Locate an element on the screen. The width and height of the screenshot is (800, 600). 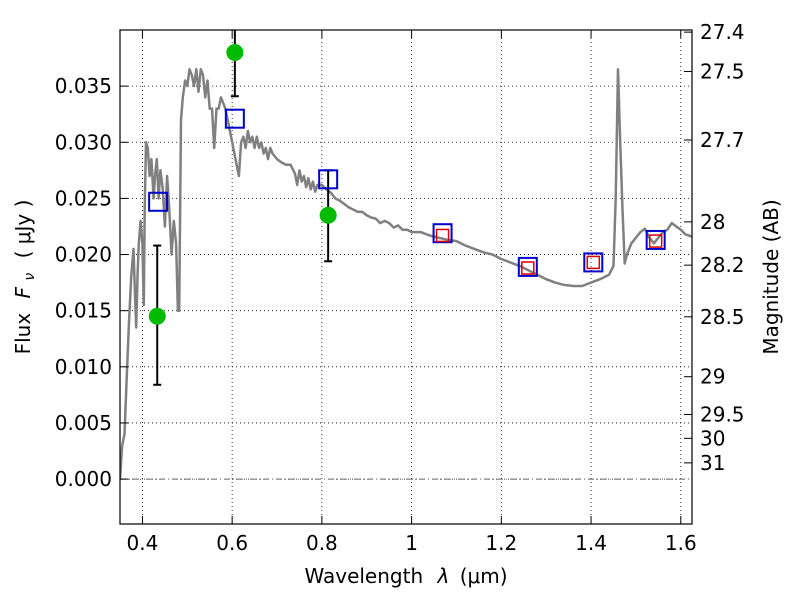
y-axis-title-sub: ν is located at coordinates (30, 277).